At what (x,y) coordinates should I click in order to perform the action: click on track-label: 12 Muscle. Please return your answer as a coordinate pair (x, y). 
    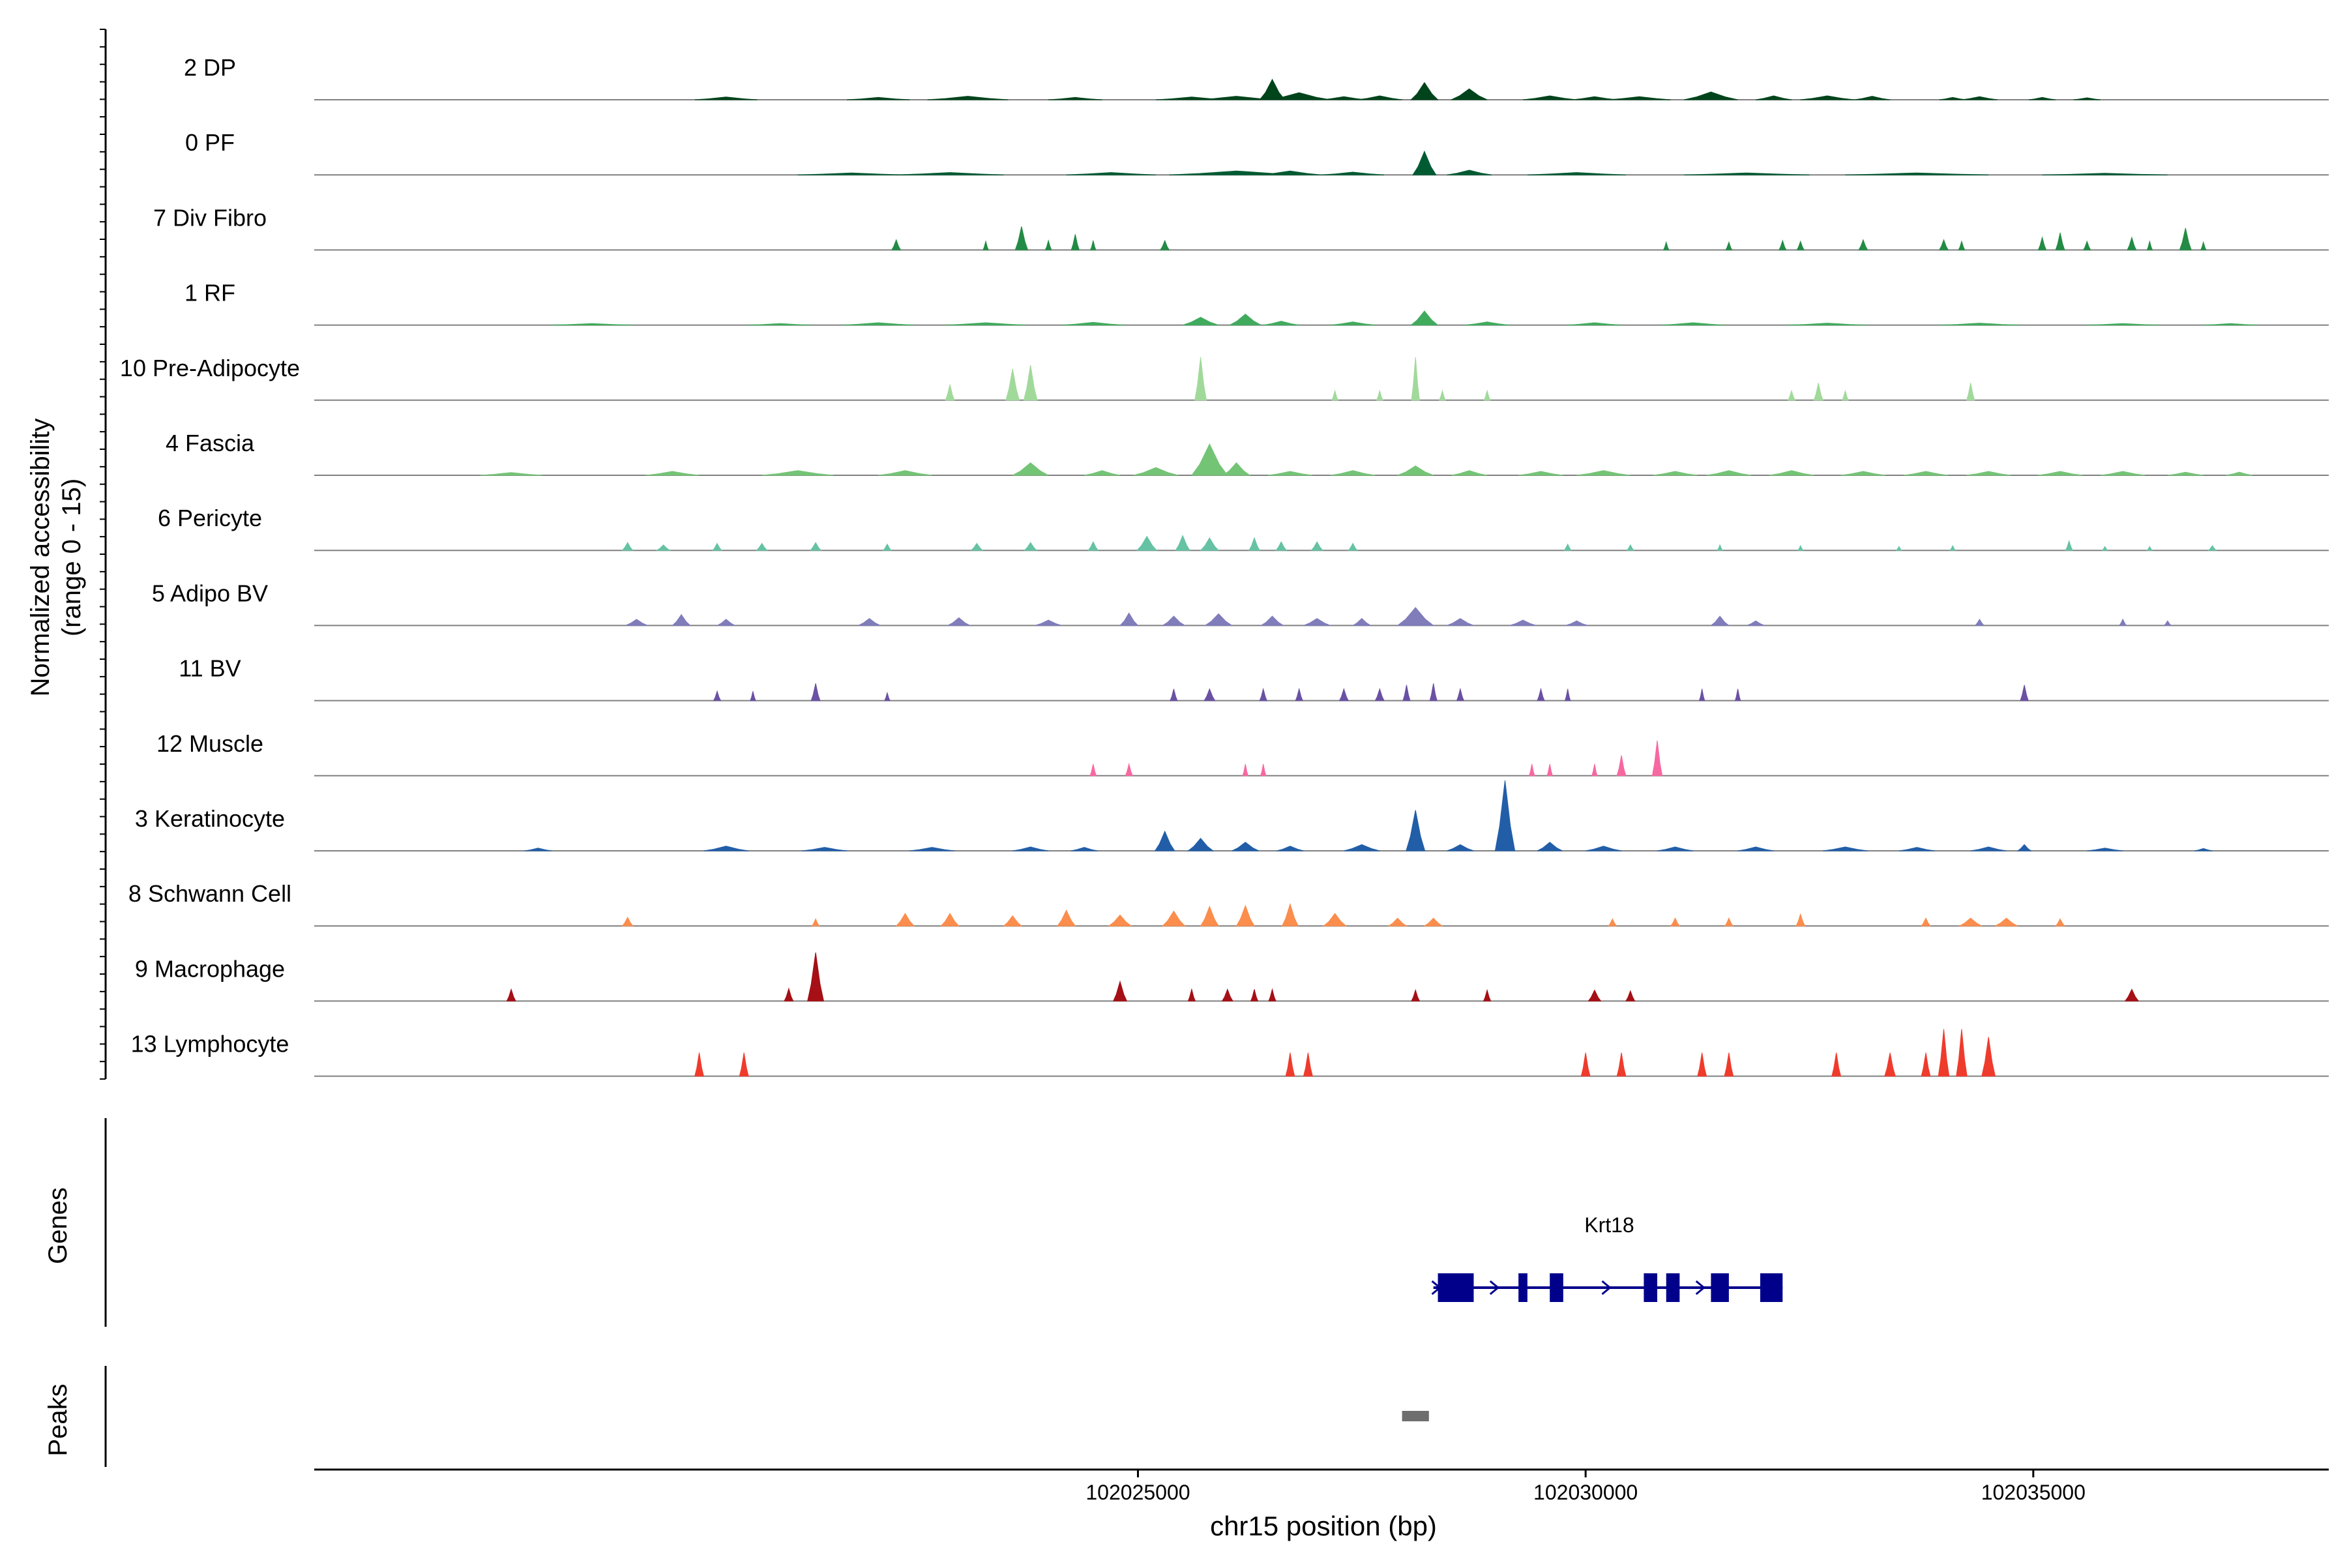
    Looking at the image, I should click on (209, 743).